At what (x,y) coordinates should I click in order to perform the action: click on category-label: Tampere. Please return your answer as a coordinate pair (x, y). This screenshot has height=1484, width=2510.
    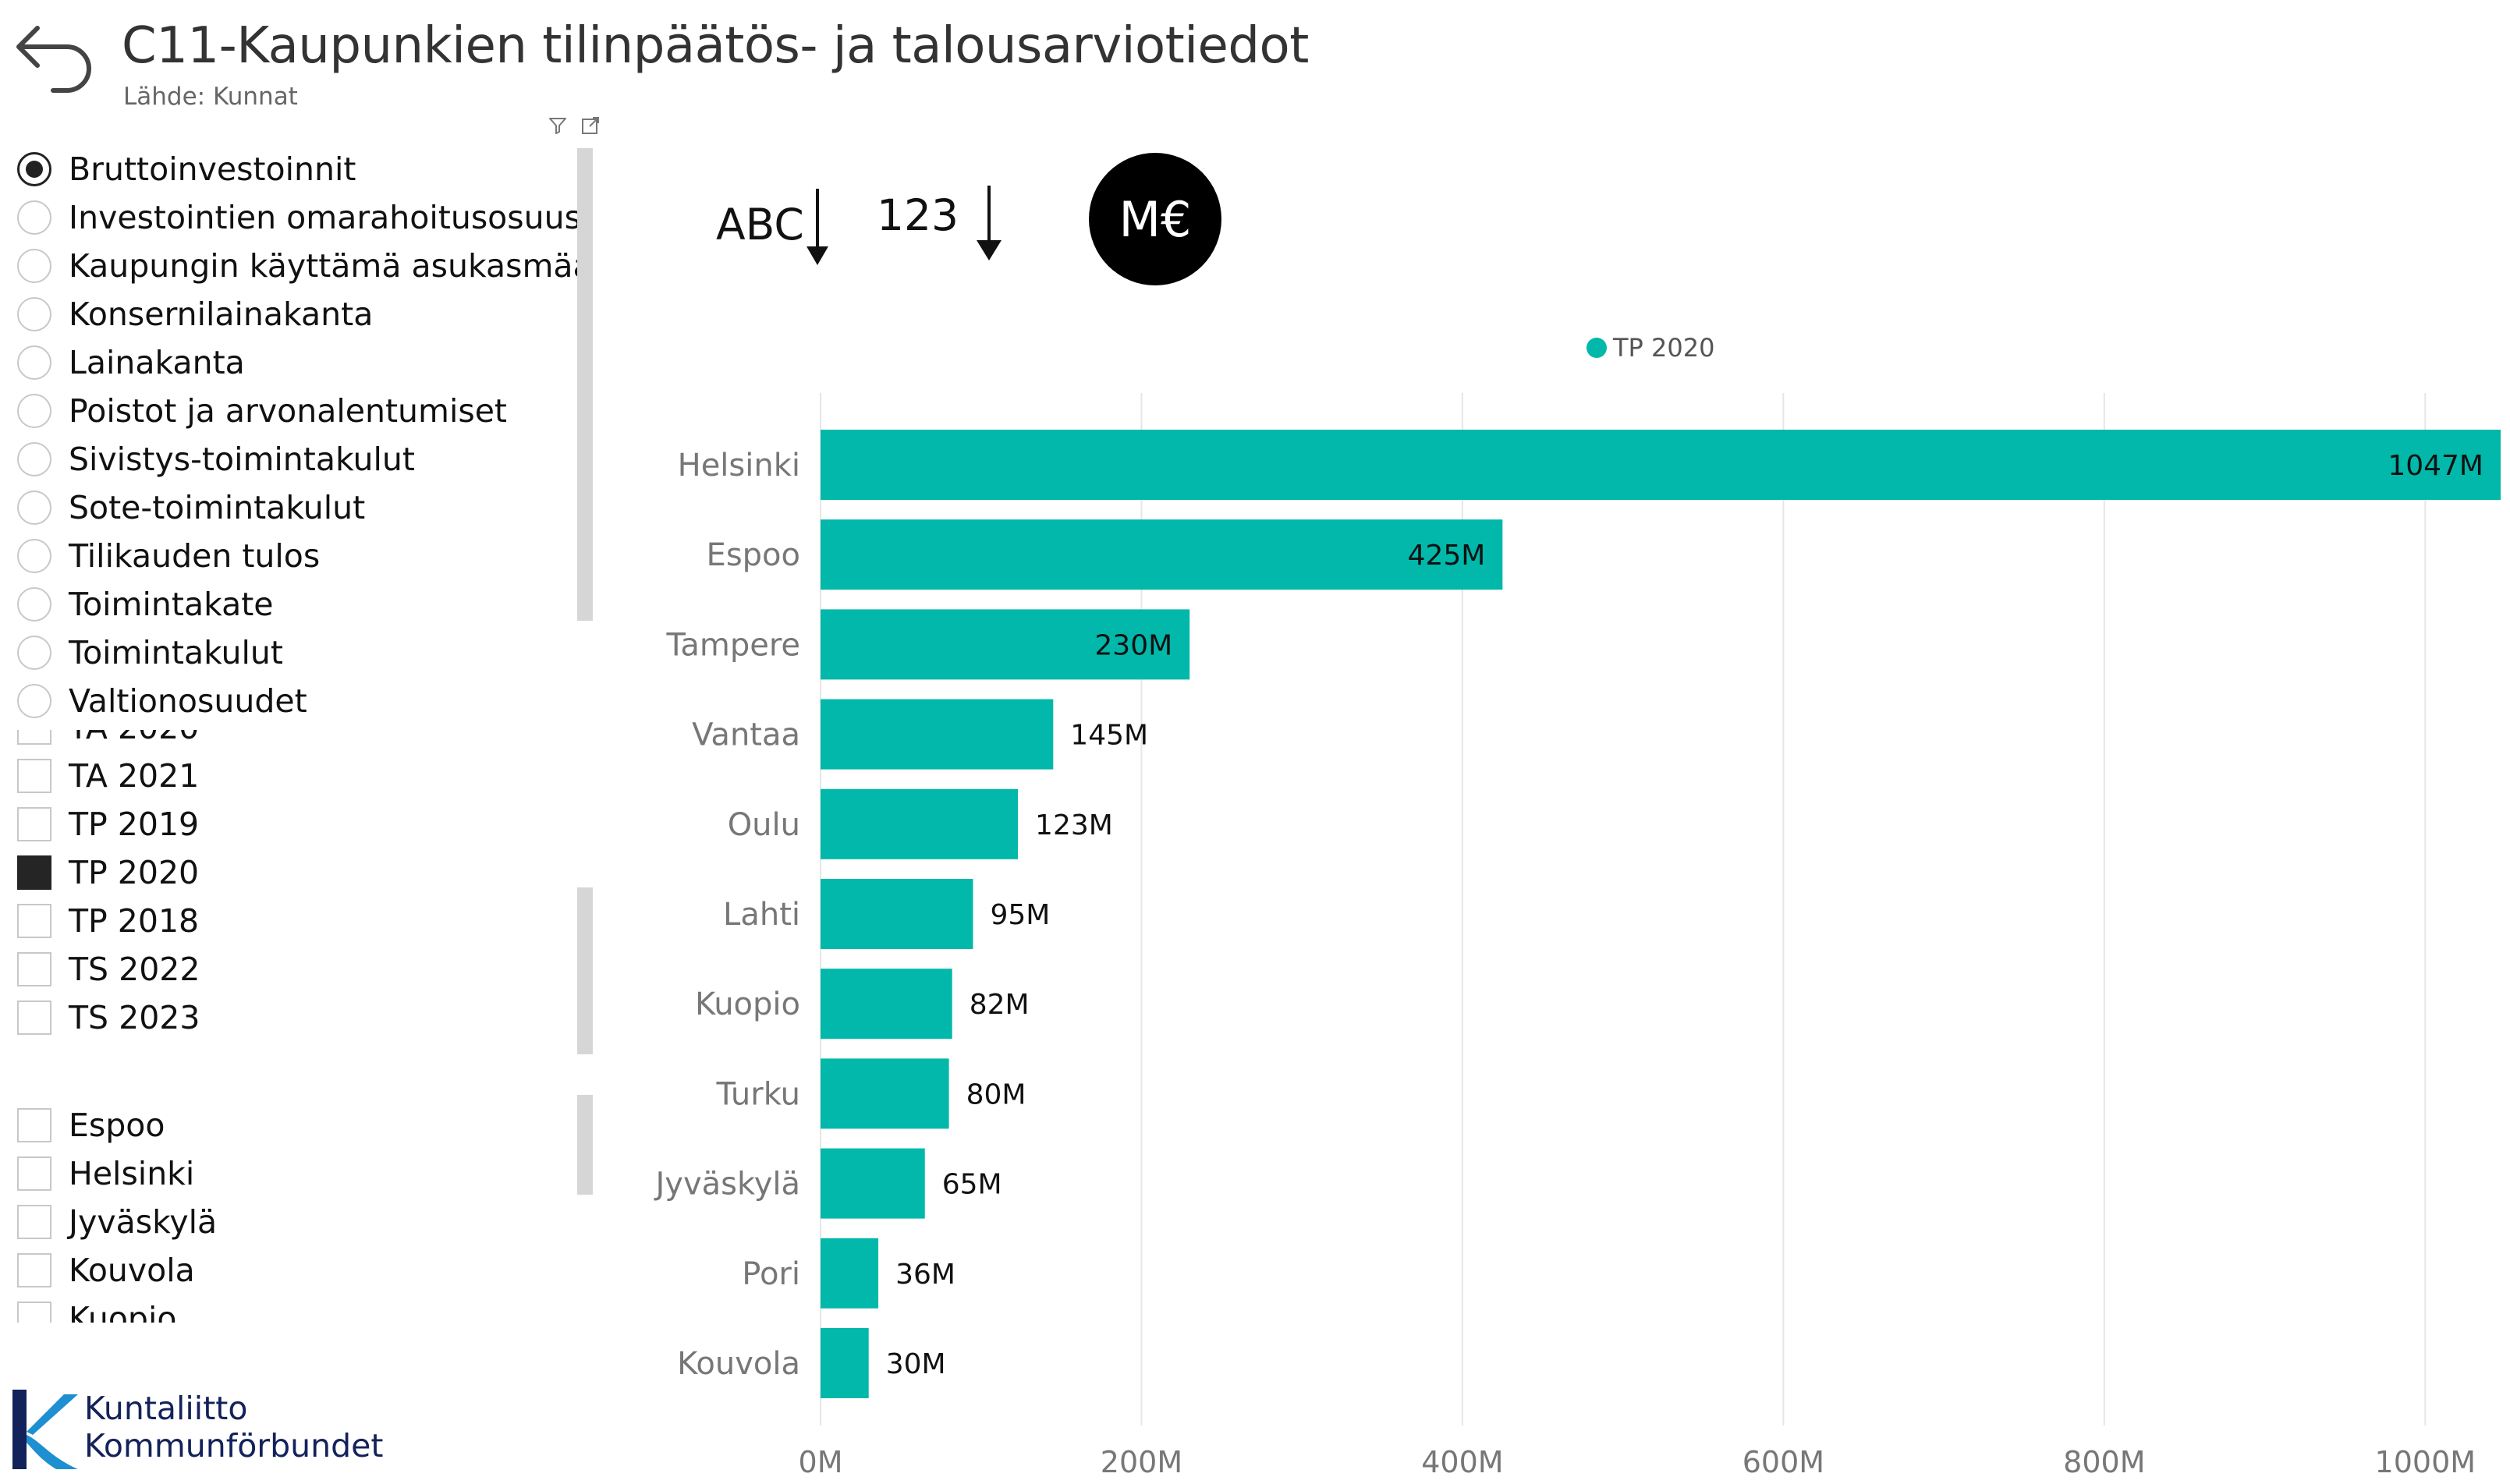
    Looking at the image, I should click on (733, 645).